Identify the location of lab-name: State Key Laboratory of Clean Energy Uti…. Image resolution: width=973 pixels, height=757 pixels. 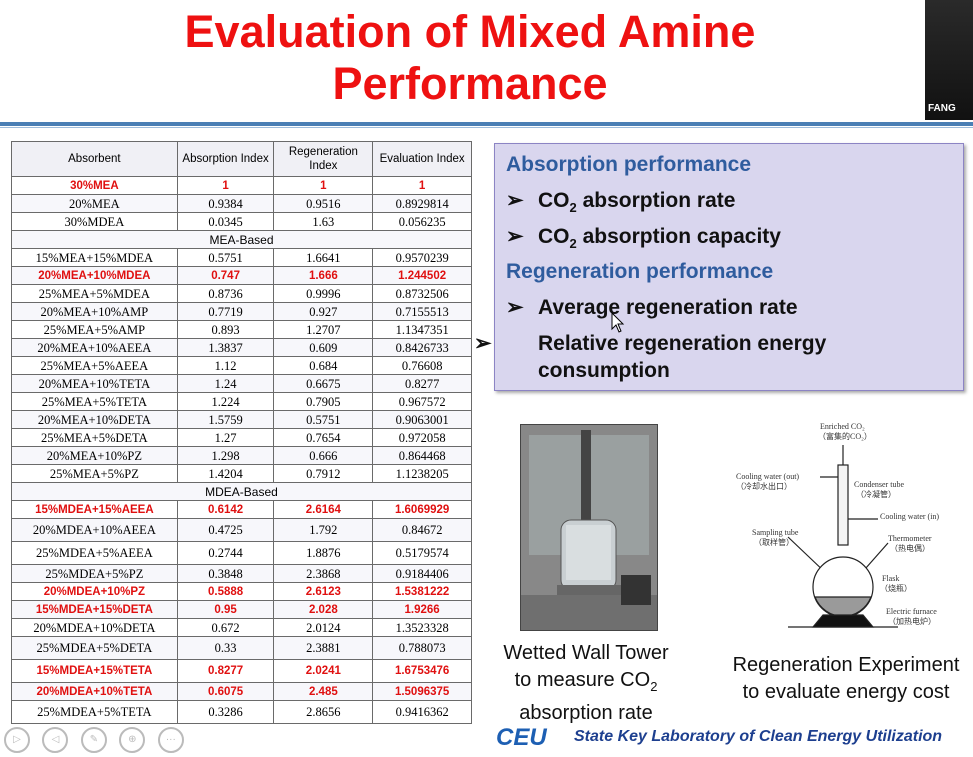
(758, 736).